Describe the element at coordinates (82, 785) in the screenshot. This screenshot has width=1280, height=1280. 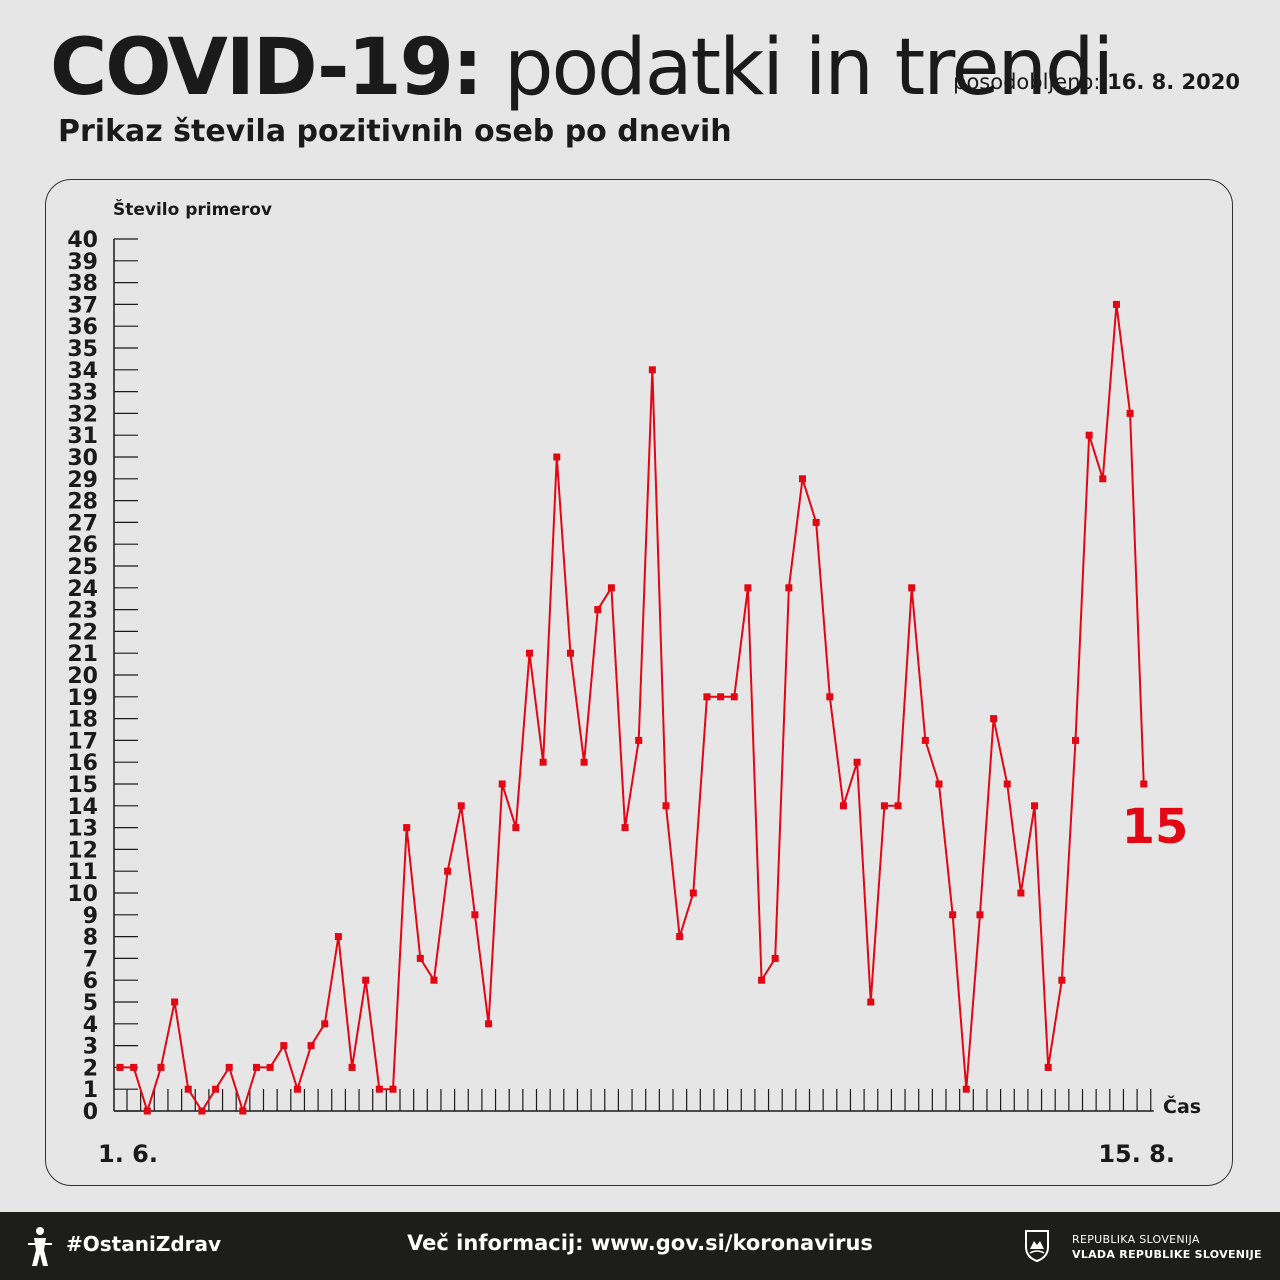
I see `y-tick-label: 15` at that location.